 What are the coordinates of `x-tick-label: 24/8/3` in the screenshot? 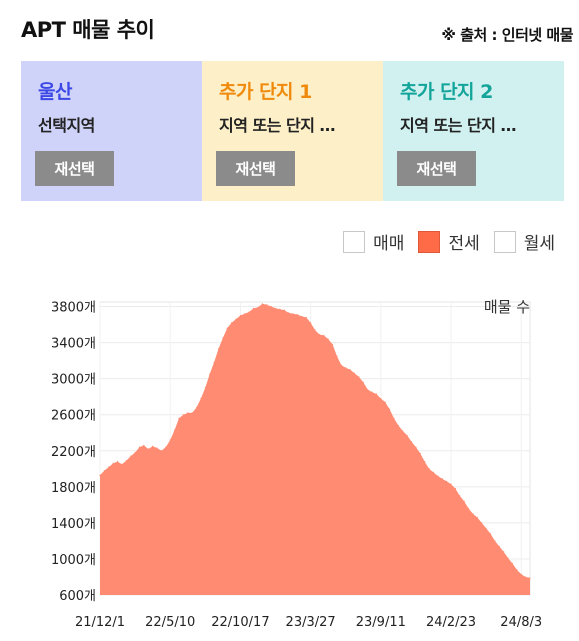 It's located at (521, 622).